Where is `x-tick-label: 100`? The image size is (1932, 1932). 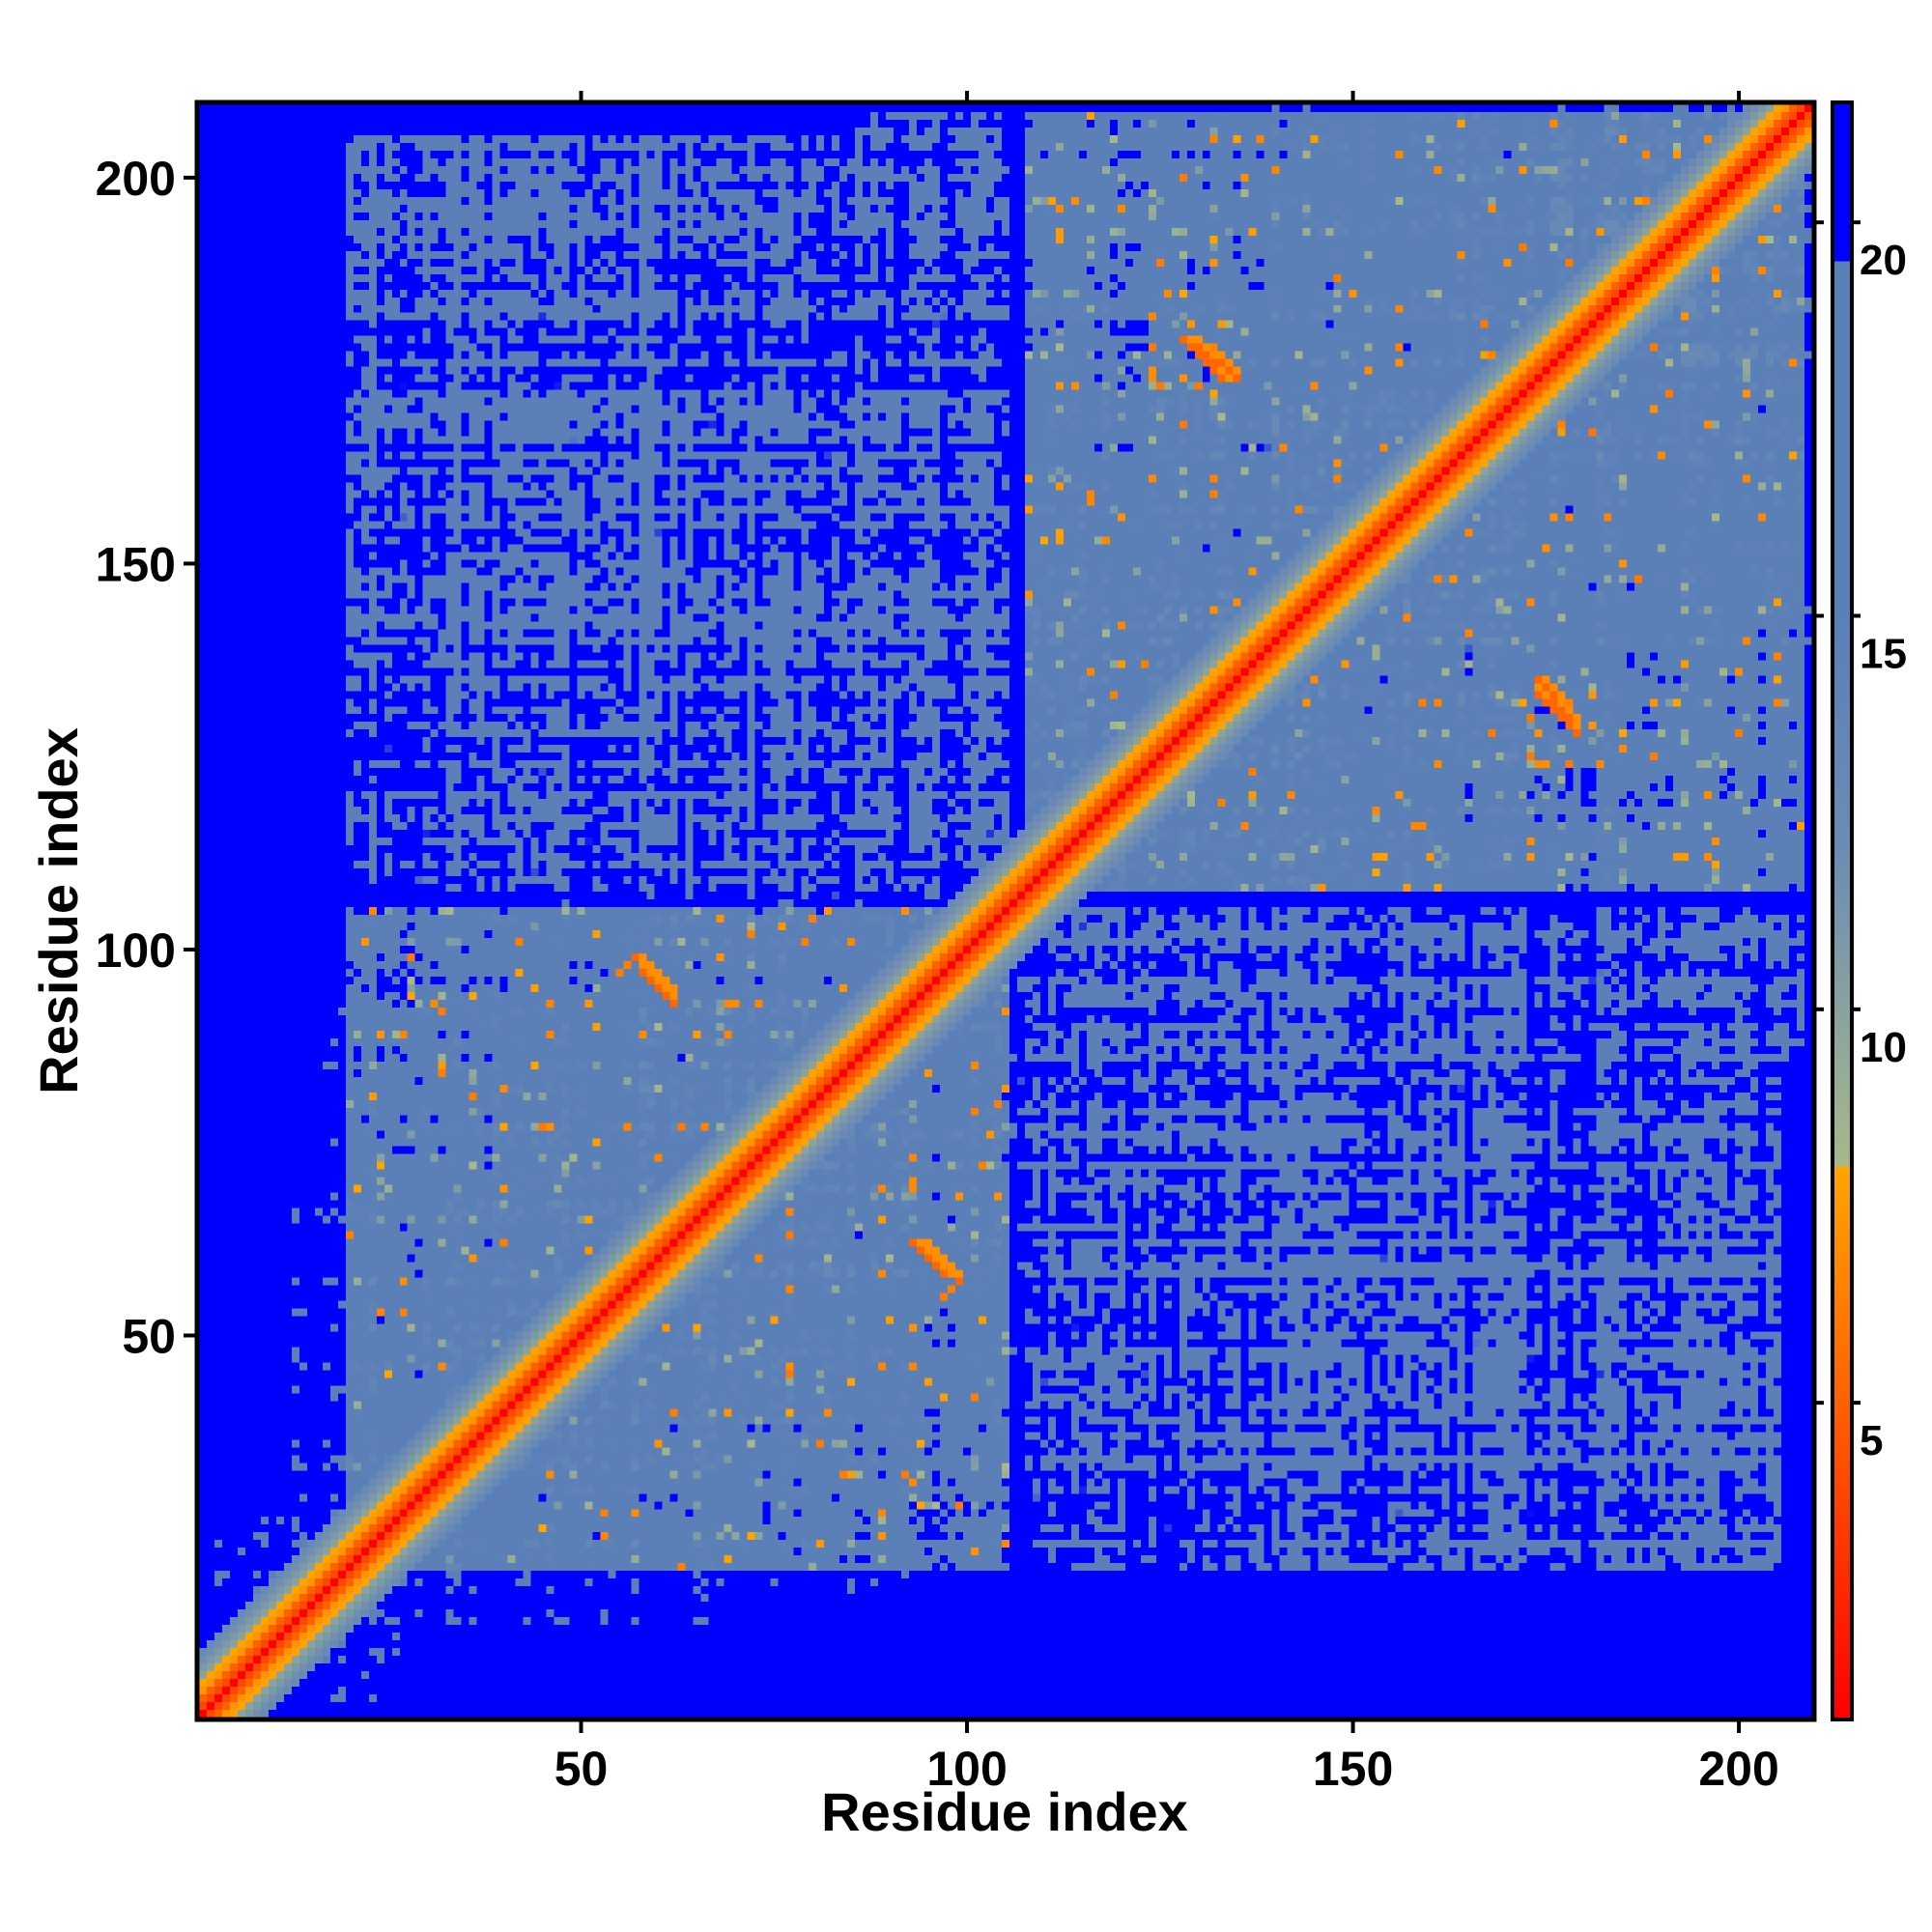
x-tick-label: 100 is located at coordinates (966, 1769).